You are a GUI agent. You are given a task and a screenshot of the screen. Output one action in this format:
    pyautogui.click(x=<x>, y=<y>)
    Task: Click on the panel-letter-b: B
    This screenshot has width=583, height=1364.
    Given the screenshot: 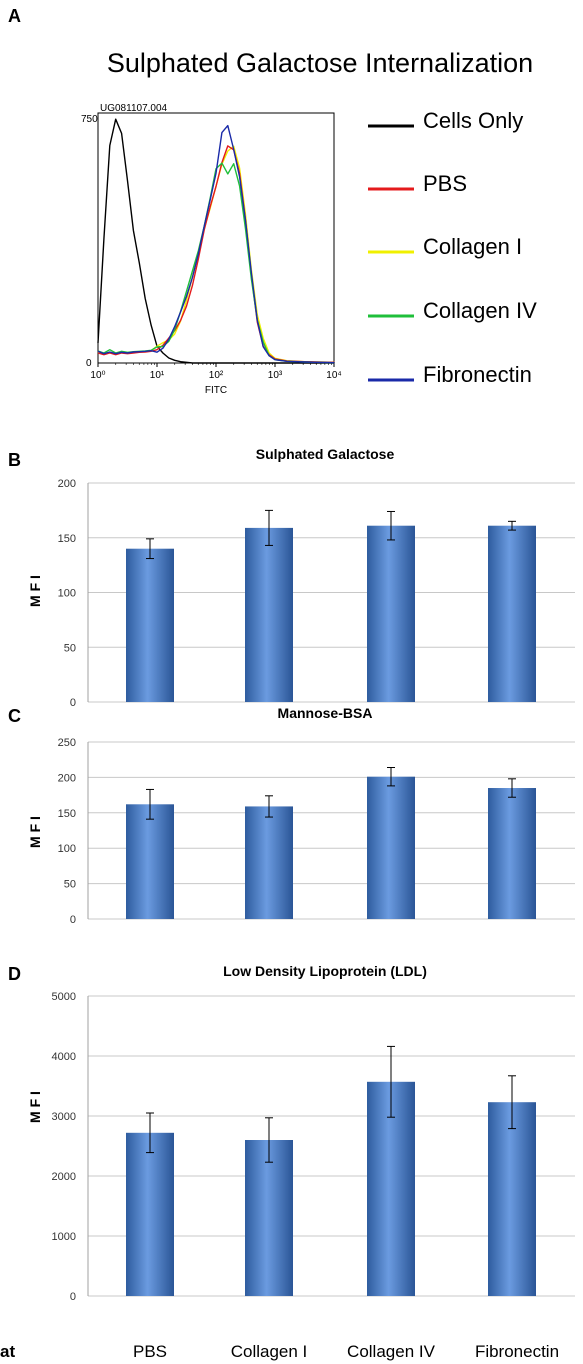 What is the action you would take?
    pyautogui.click(x=14, y=460)
    